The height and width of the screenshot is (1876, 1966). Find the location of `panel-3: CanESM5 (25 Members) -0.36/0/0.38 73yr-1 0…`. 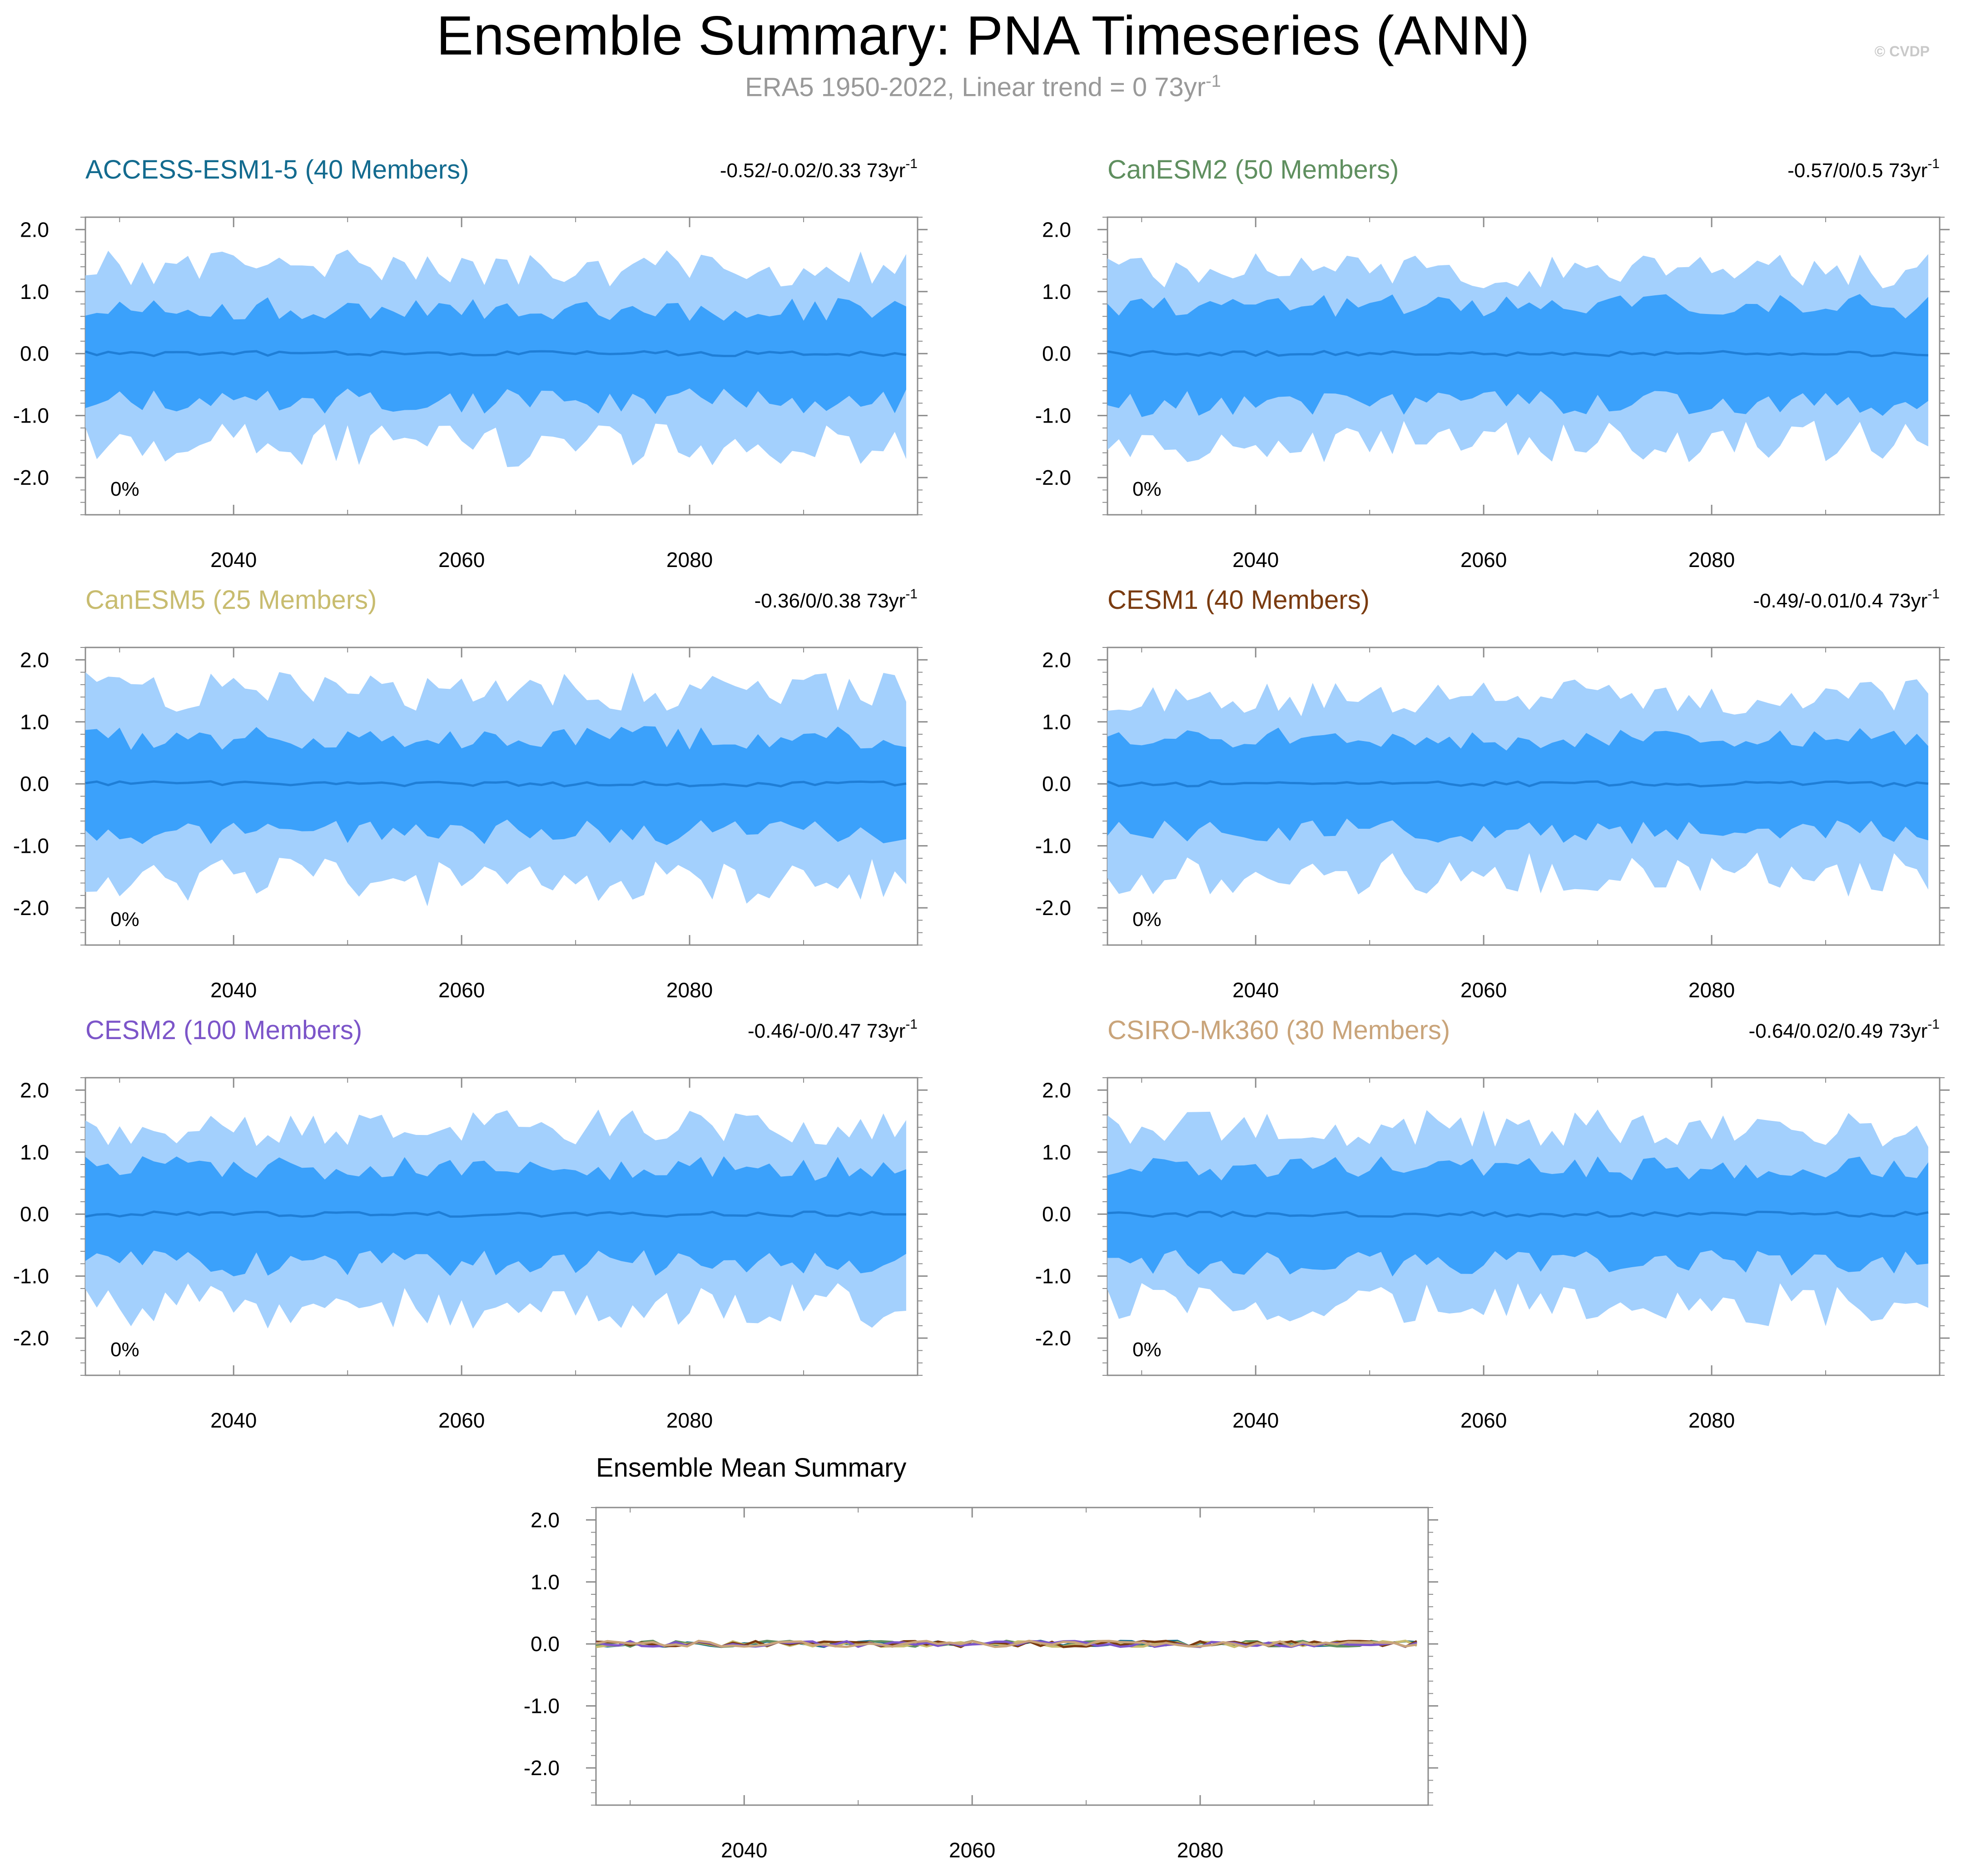

panel-3: CanESM5 (25 Members) -0.36/0/0.38 73yr-1 0… is located at coordinates (470, 794).